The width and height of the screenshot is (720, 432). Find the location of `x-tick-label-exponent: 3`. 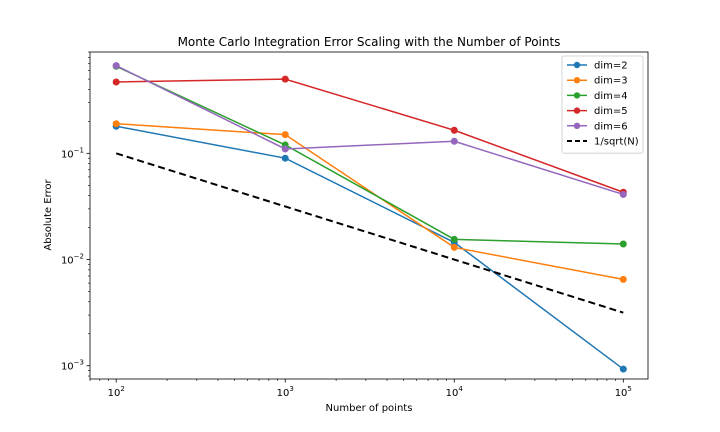

x-tick-label-exponent: 3 is located at coordinates (291, 389).